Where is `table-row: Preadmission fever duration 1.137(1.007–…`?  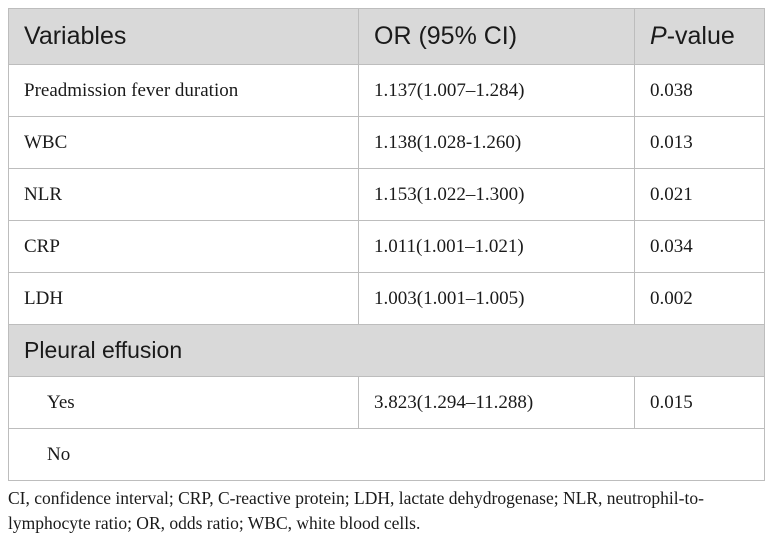 table-row: Preadmission fever duration 1.137(1.007–… is located at coordinates (386, 90).